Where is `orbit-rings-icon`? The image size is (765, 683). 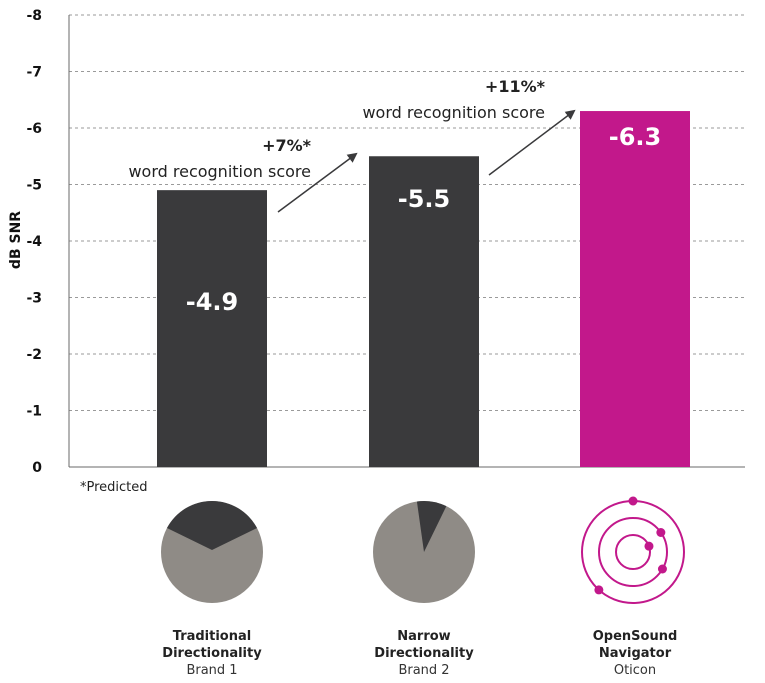 orbit-rings-icon is located at coordinates (633, 550).